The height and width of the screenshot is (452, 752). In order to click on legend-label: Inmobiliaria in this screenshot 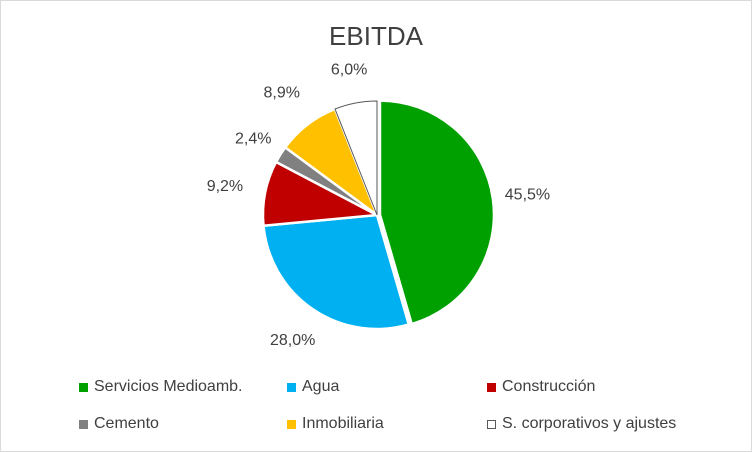, I will do `click(343, 423)`.